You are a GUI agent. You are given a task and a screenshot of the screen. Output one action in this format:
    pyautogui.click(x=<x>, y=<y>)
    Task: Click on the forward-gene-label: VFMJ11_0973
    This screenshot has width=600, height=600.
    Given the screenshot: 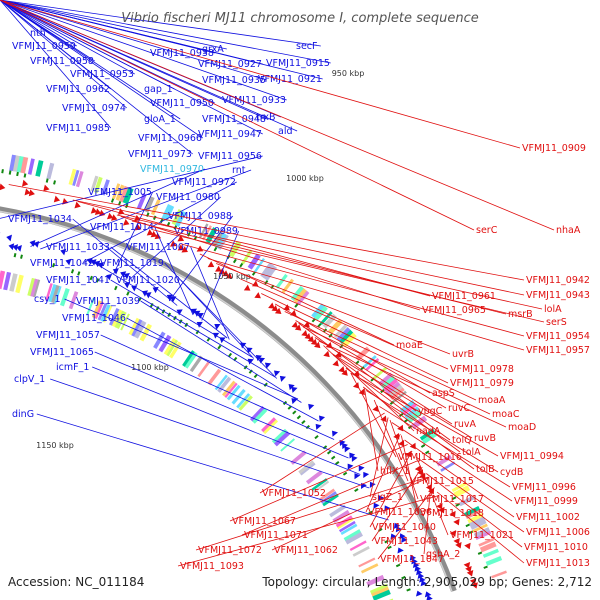 What is the action you would take?
    pyautogui.click(x=160, y=154)
    